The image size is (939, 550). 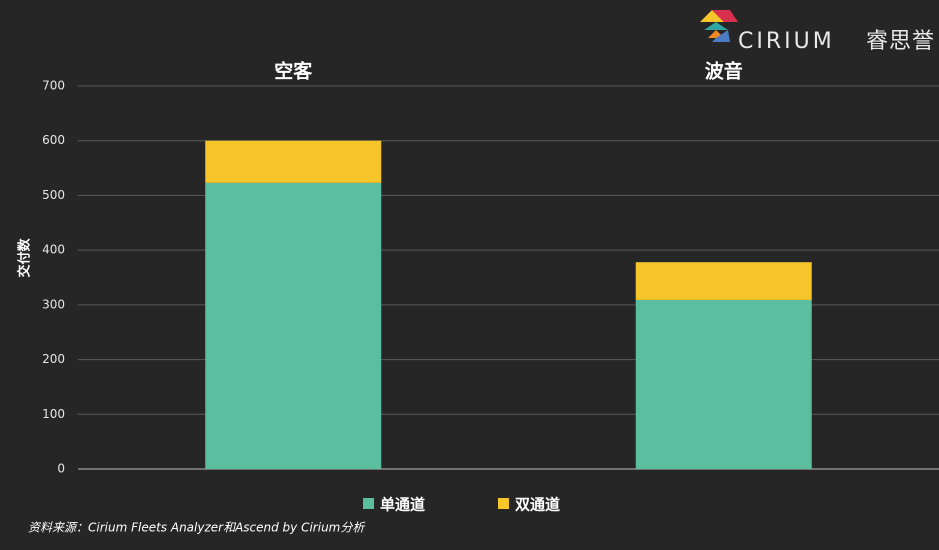 I want to click on category-label: 空客, so click(x=293, y=71).